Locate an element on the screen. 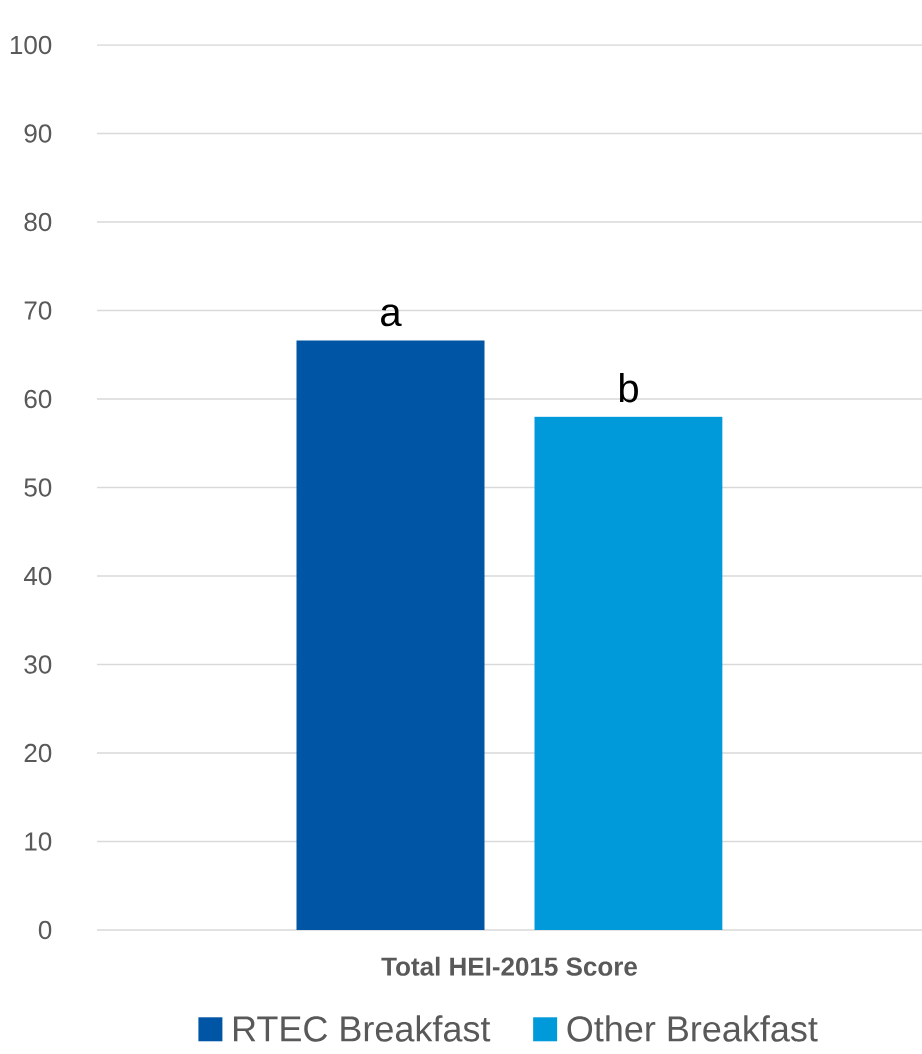 Image resolution: width=922 pixels, height=1054 pixels. annotation: a is located at coordinates (391, 315).